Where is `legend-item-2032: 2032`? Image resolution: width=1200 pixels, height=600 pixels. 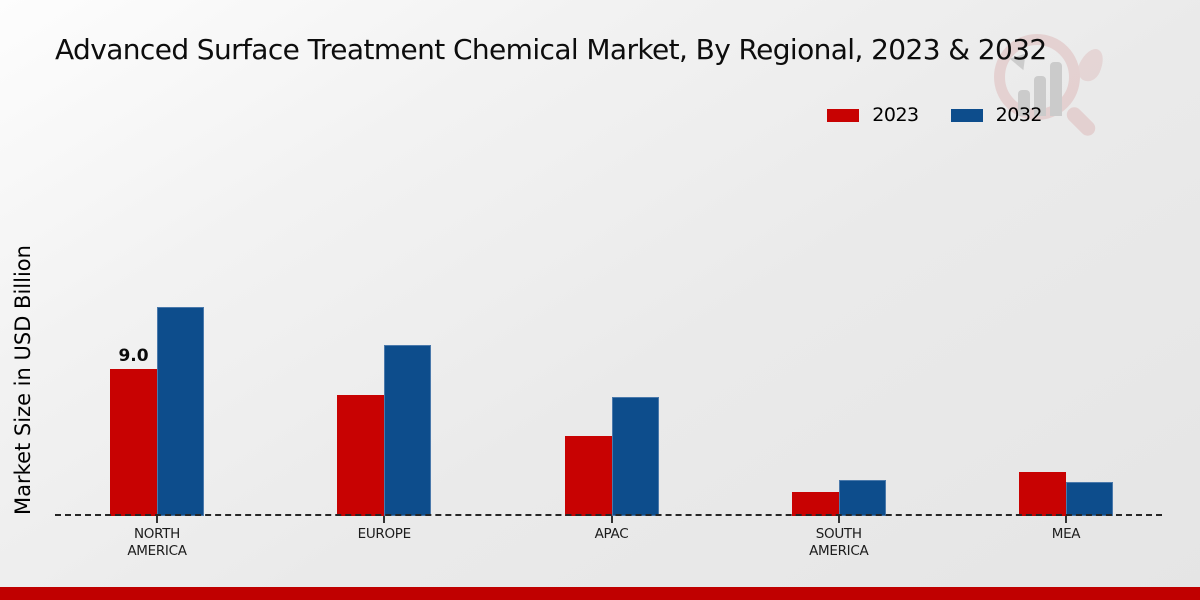 legend-item-2032: 2032 is located at coordinates (996, 115).